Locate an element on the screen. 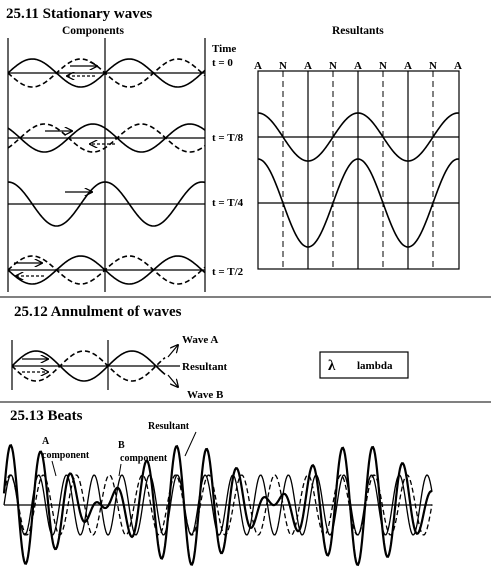 Image resolution: width=491 pixels, height=567 pixels. time-t2: t = T/2 is located at coordinates (228, 272).